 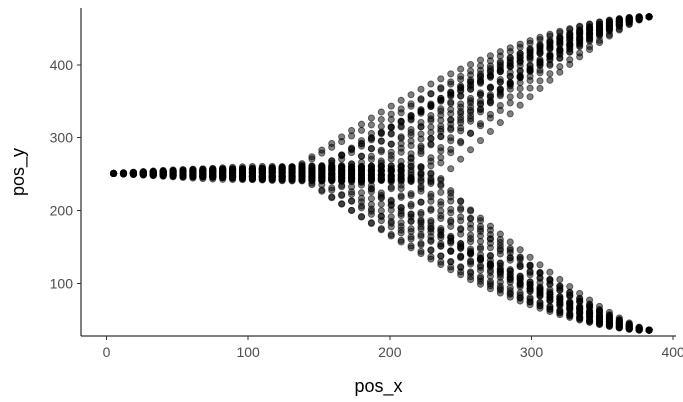 What do you see at coordinates (393, 348) in the screenshot?
I see `x-axis-ticks: 0 100 200 300 400` at bounding box center [393, 348].